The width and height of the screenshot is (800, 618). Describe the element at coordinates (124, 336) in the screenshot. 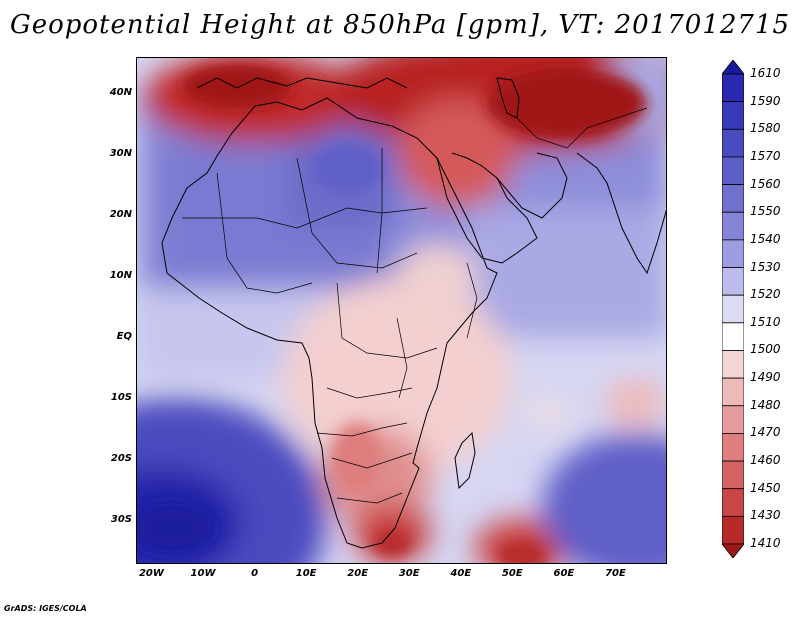

I see `lat-tick-label: EQ` at that location.